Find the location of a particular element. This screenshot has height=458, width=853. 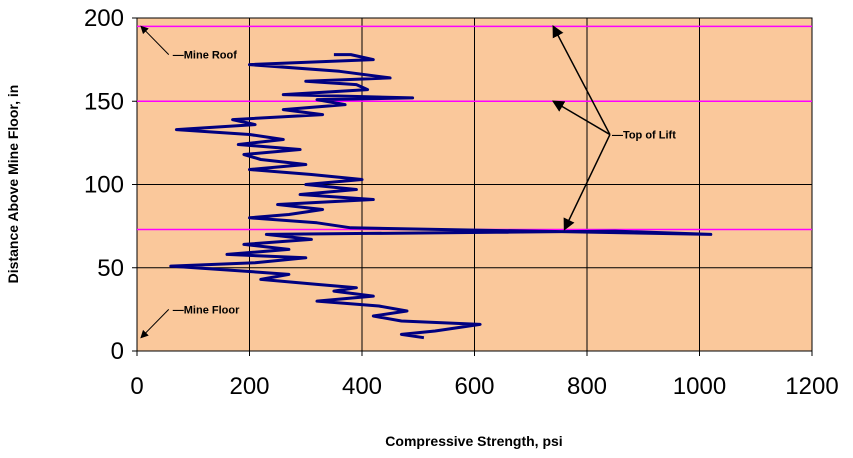

y-tick-label: 200 is located at coordinates (104, 18).